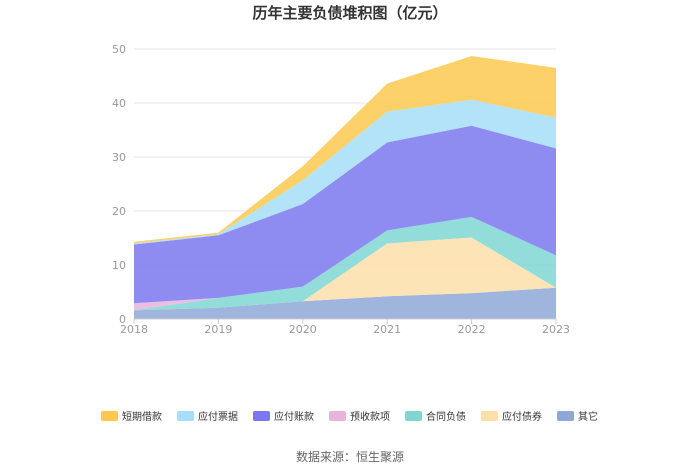 The height and width of the screenshot is (474, 700). What do you see at coordinates (556, 329) in the screenshot?
I see `x-tick-label: 2023` at bounding box center [556, 329].